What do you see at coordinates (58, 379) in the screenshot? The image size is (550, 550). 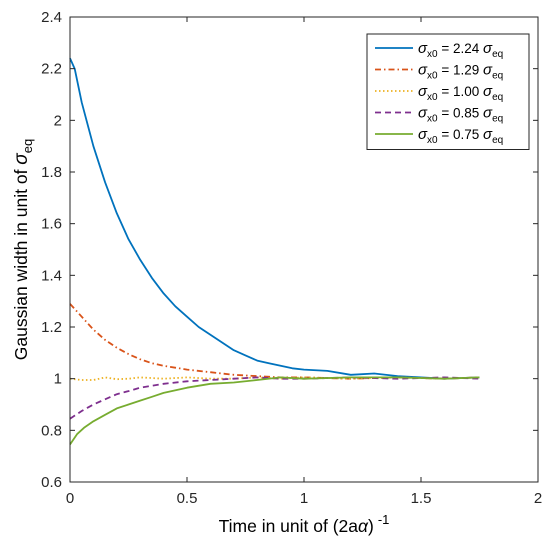 I see `y-tick-label: 1` at bounding box center [58, 379].